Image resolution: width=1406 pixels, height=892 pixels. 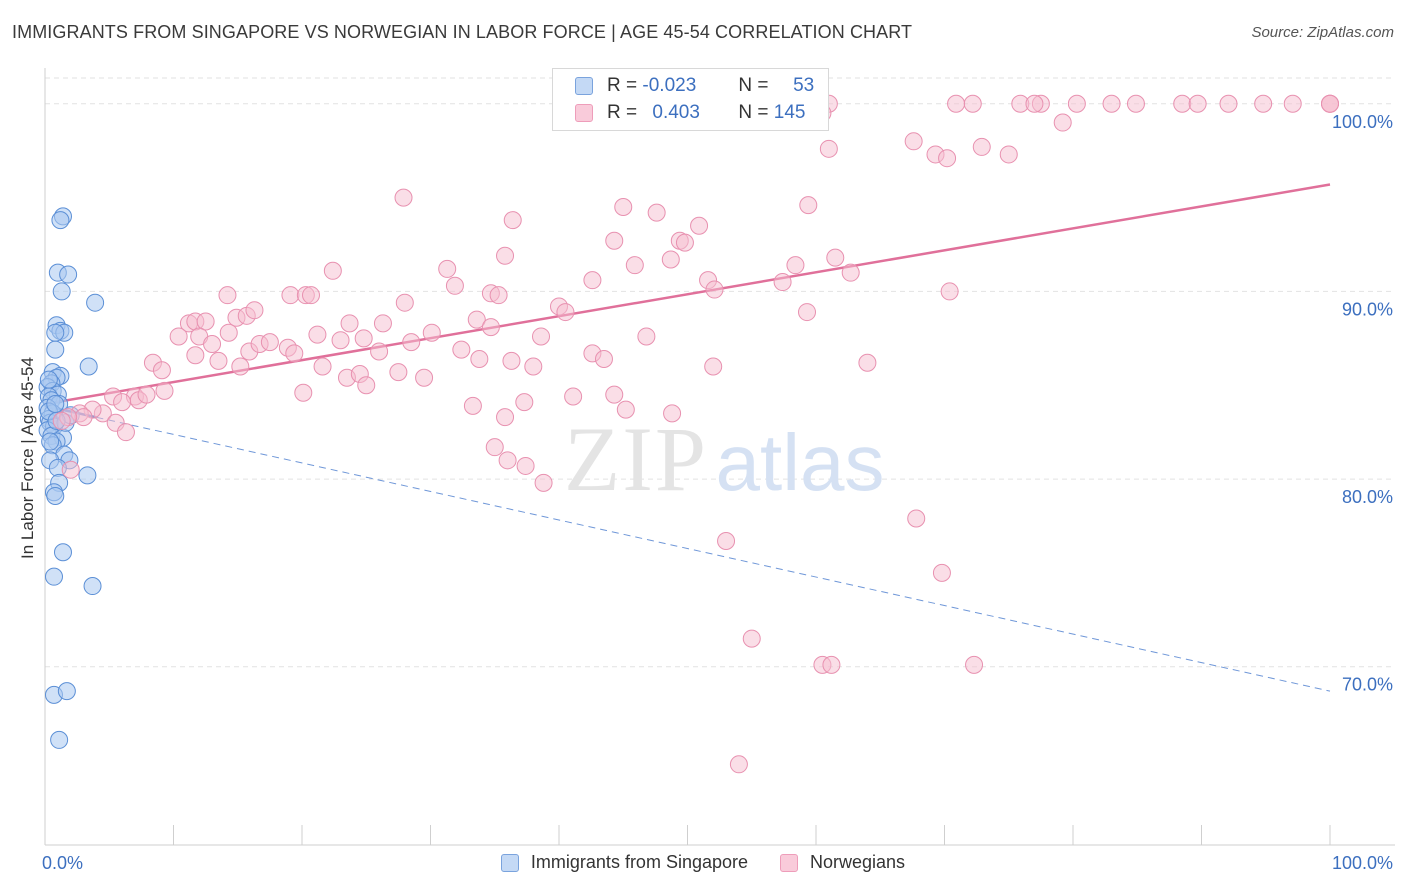 I want to click on x-tick-label-max: 100.0%, so click(x=1362, y=863).